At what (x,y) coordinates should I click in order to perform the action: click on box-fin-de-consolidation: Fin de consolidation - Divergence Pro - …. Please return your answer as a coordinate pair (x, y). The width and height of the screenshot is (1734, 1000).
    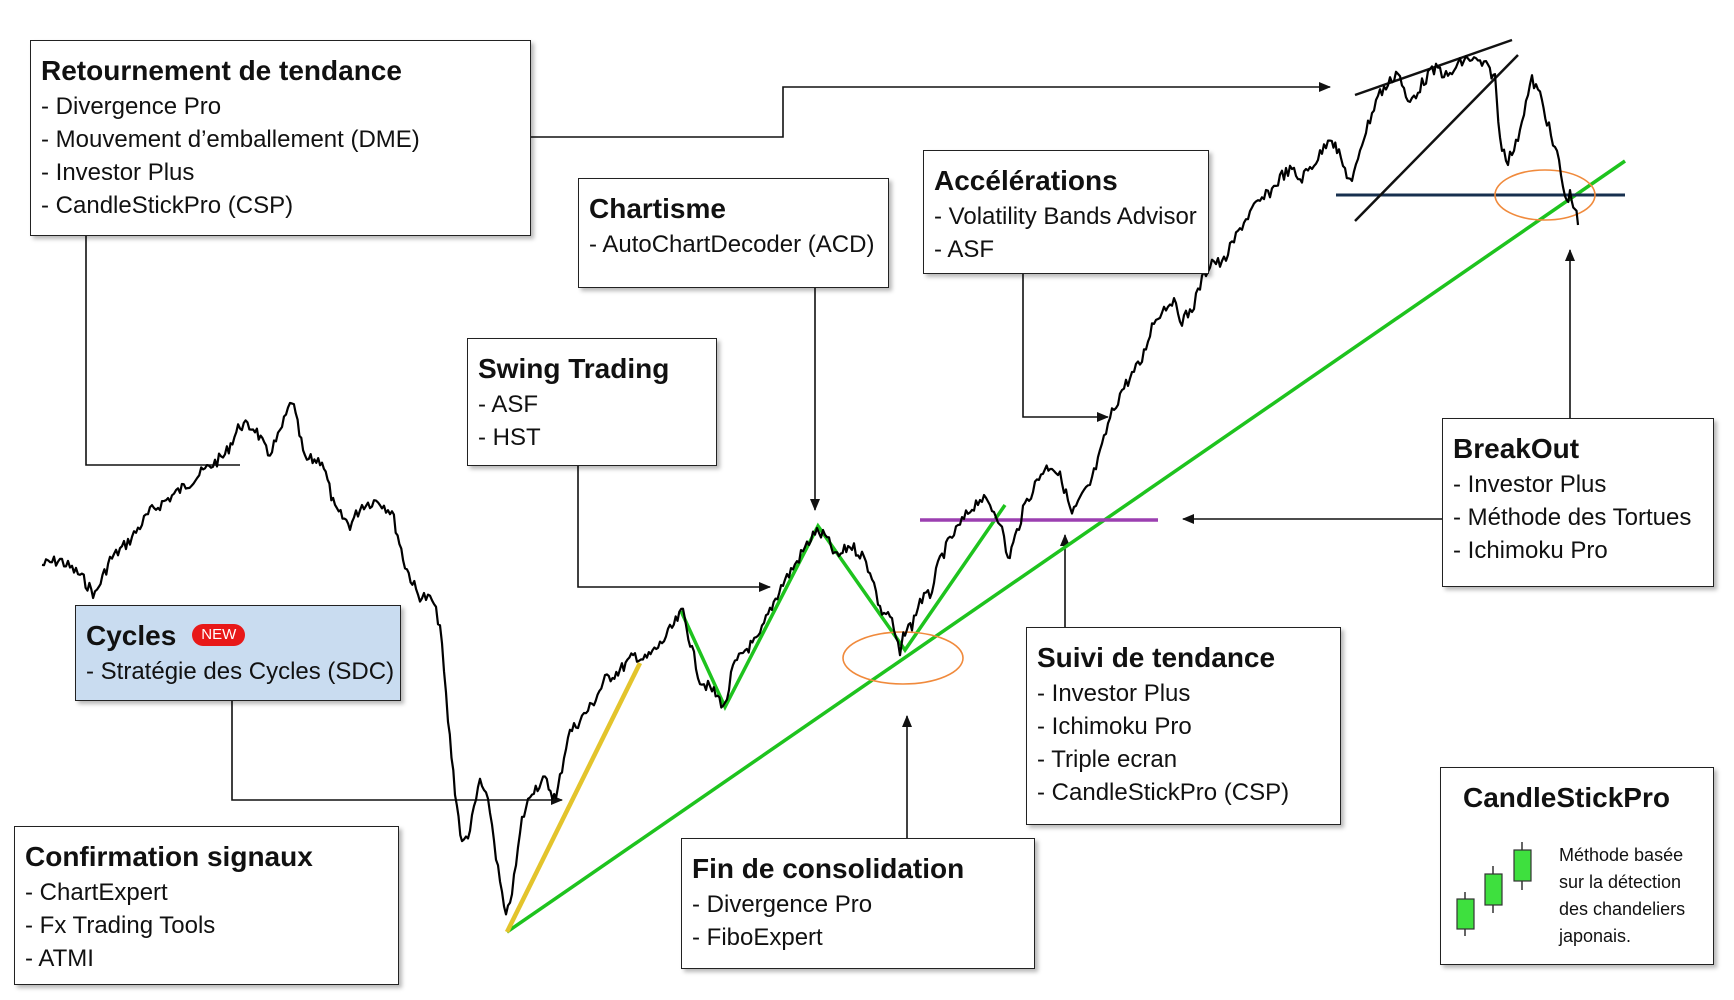
    Looking at the image, I should click on (858, 903).